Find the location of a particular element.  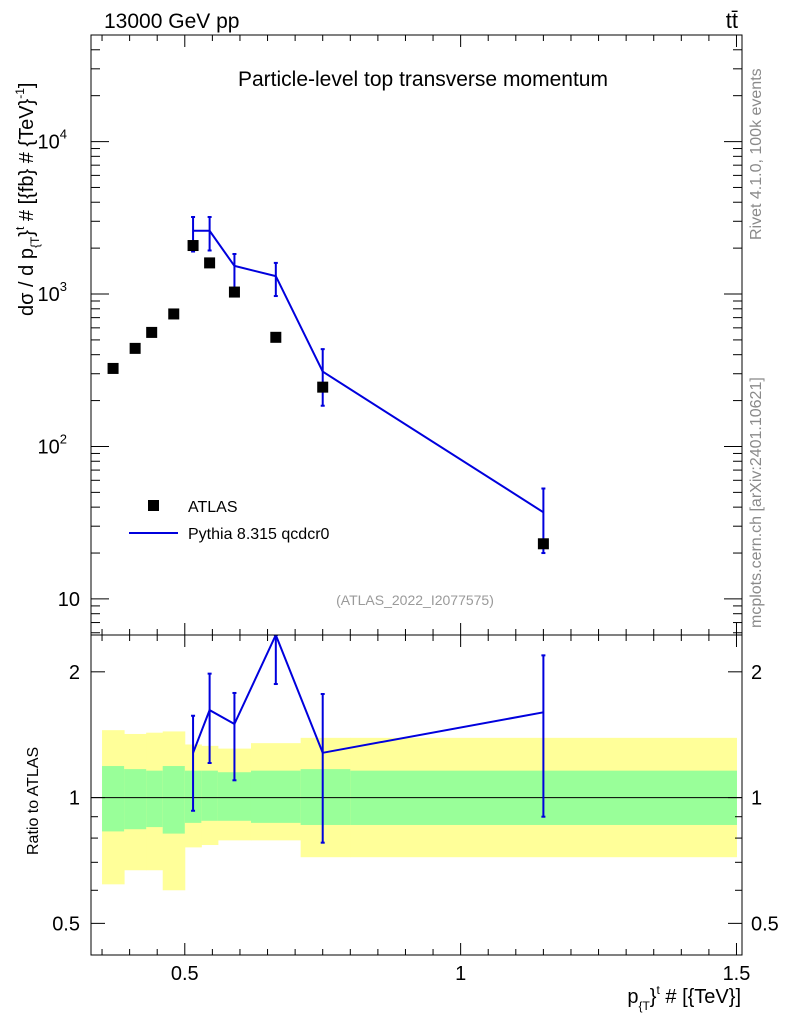

x-tick-label: 0.5 is located at coordinates (185, 974).